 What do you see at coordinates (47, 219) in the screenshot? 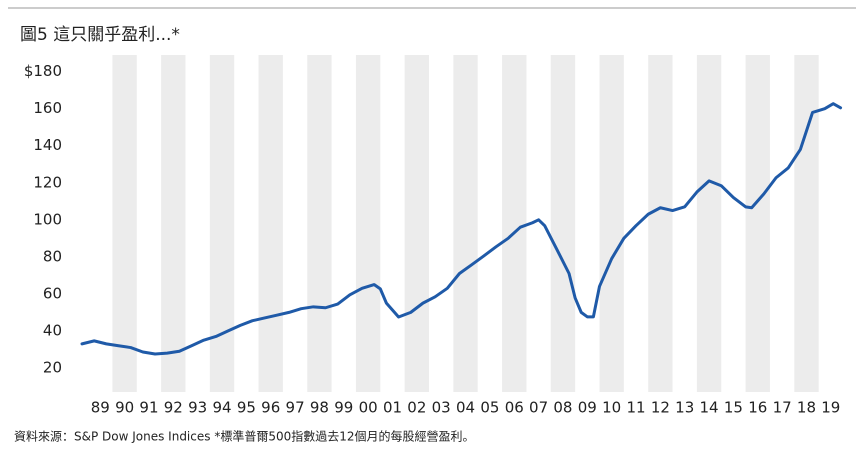
I see `y-tick-label: 100` at bounding box center [47, 219].